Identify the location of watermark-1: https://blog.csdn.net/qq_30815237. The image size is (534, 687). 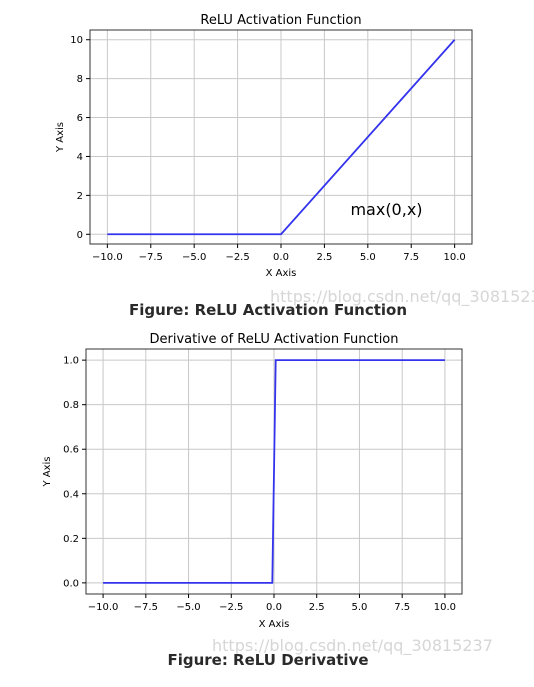
(402, 297).